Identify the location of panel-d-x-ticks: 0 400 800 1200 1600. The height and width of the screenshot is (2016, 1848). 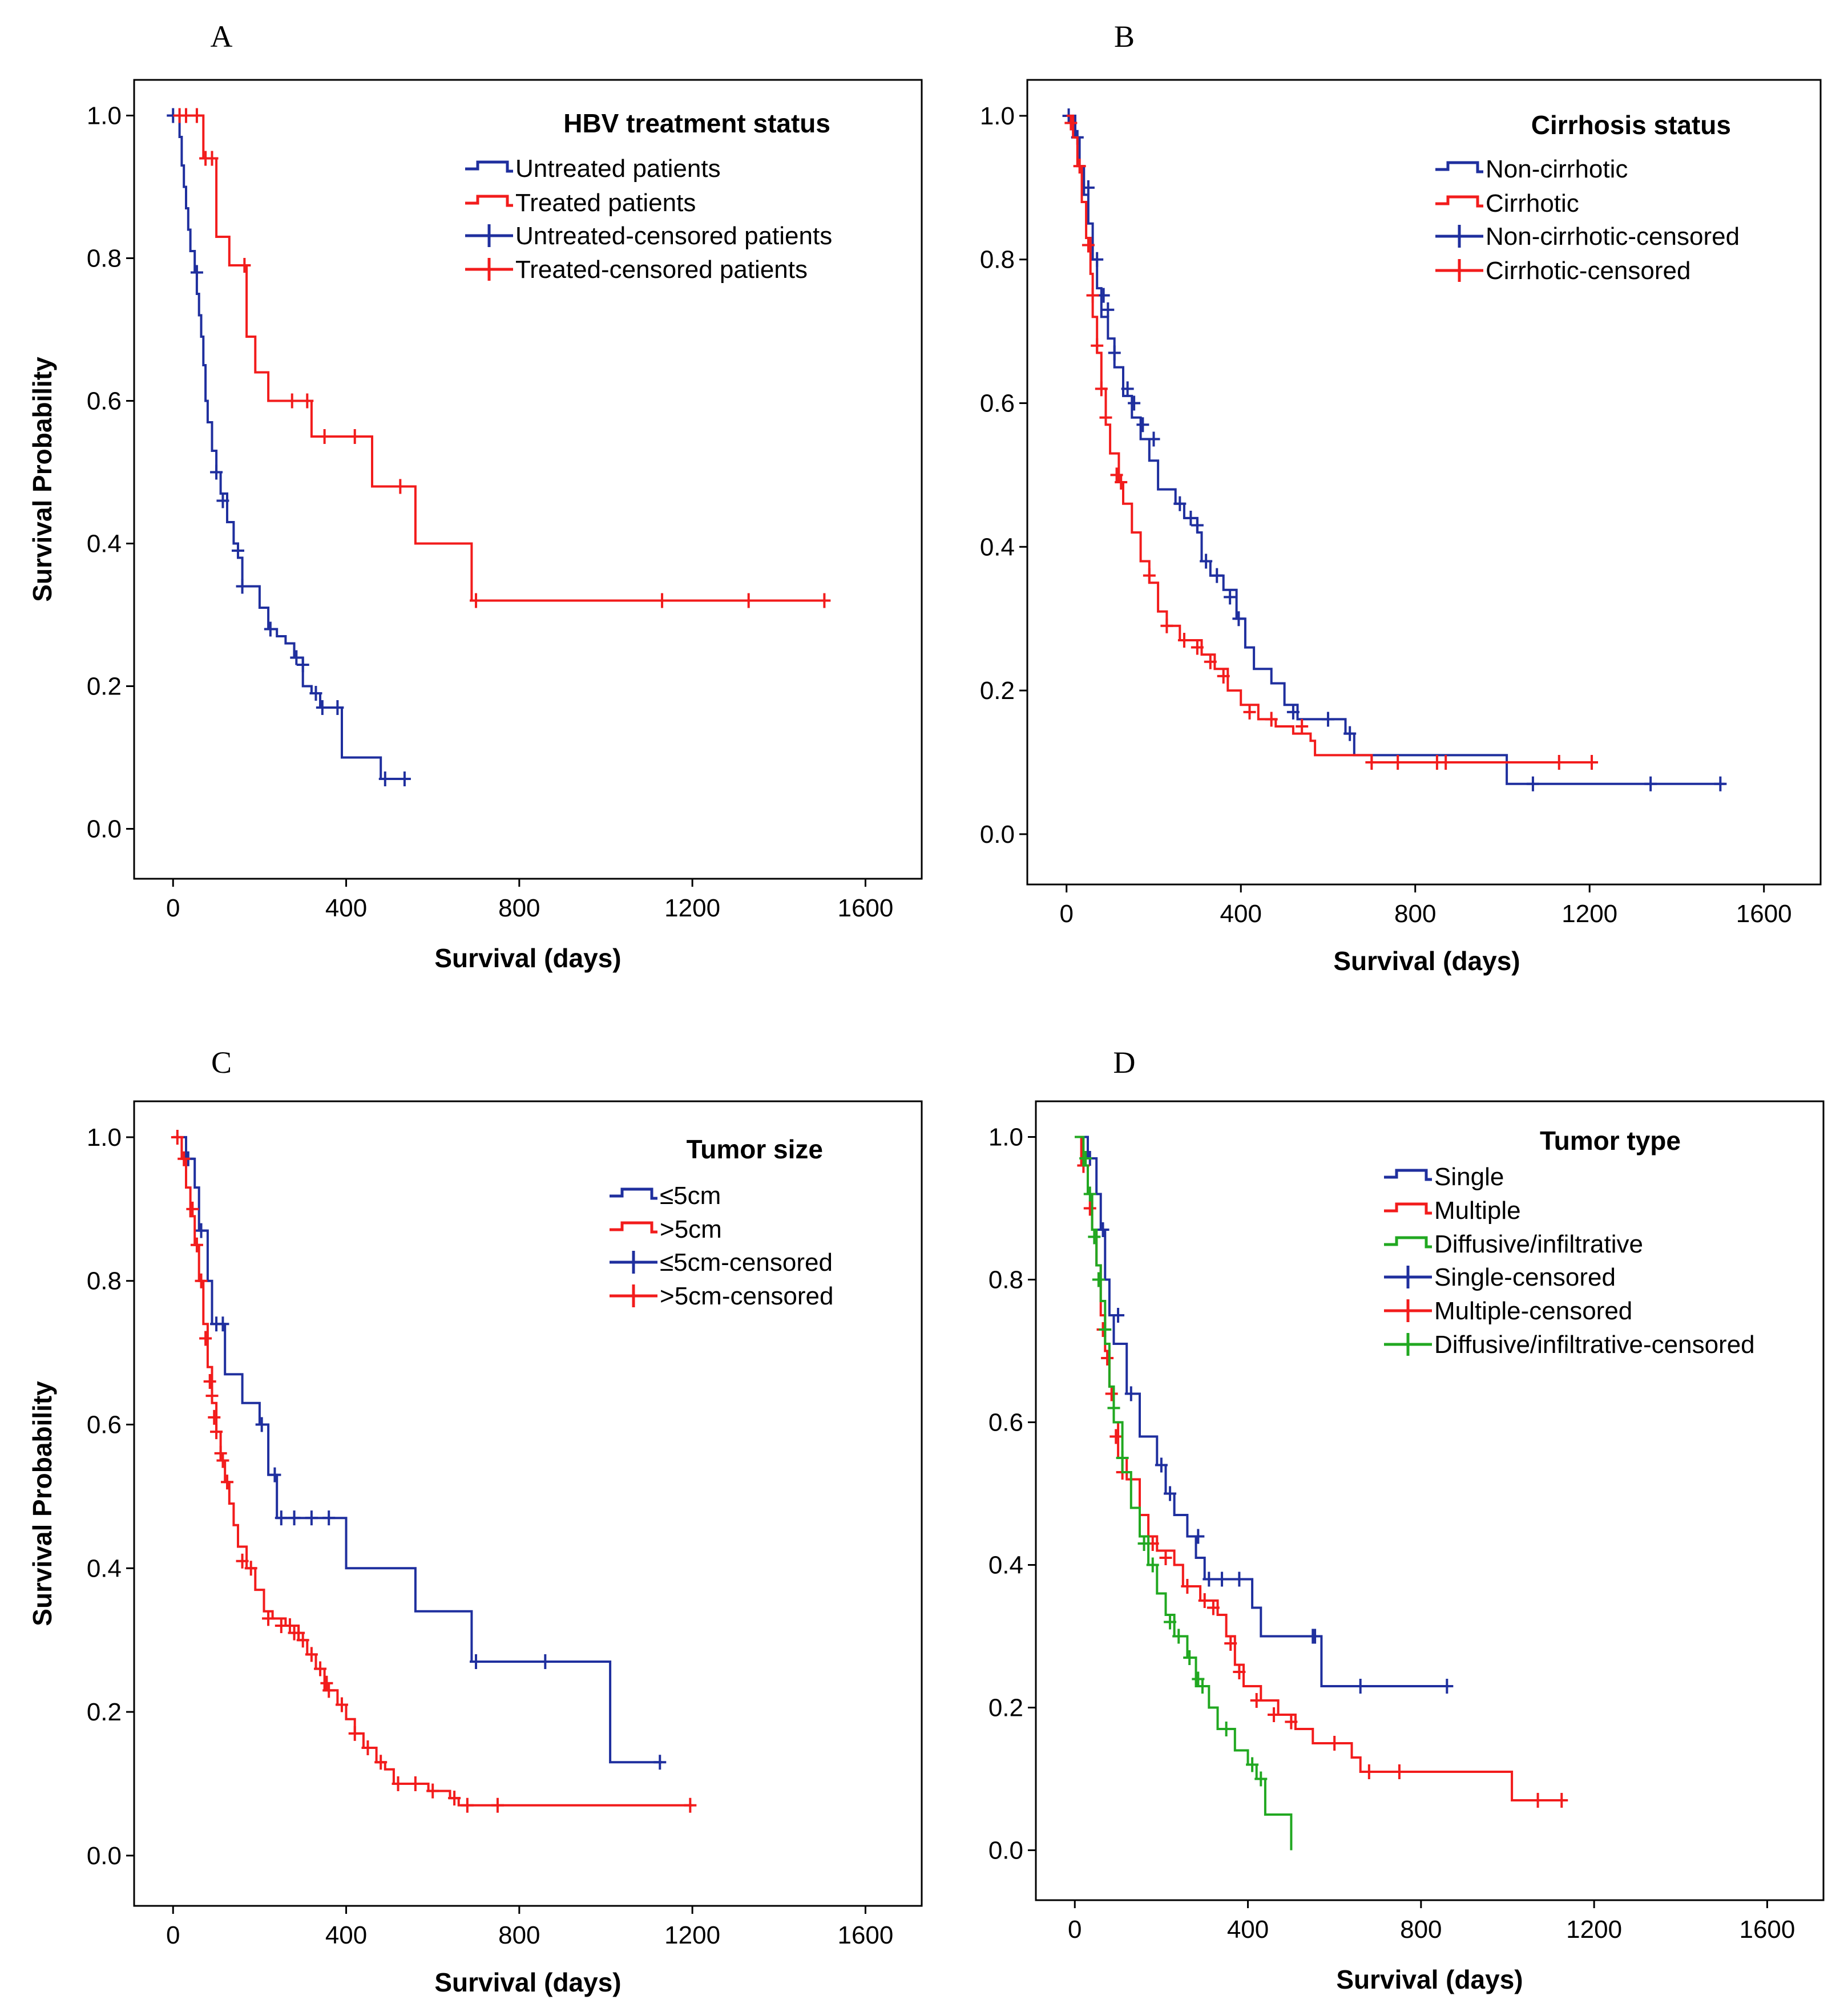
(1431, 1922).